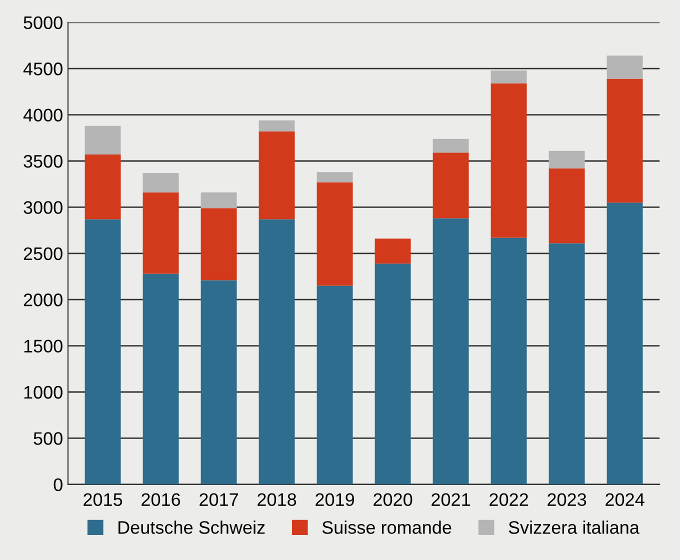 The image size is (680, 560). What do you see at coordinates (574, 527) in the screenshot?
I see `legend-label: Svizzera italiana` at bounding box center [574, 527].